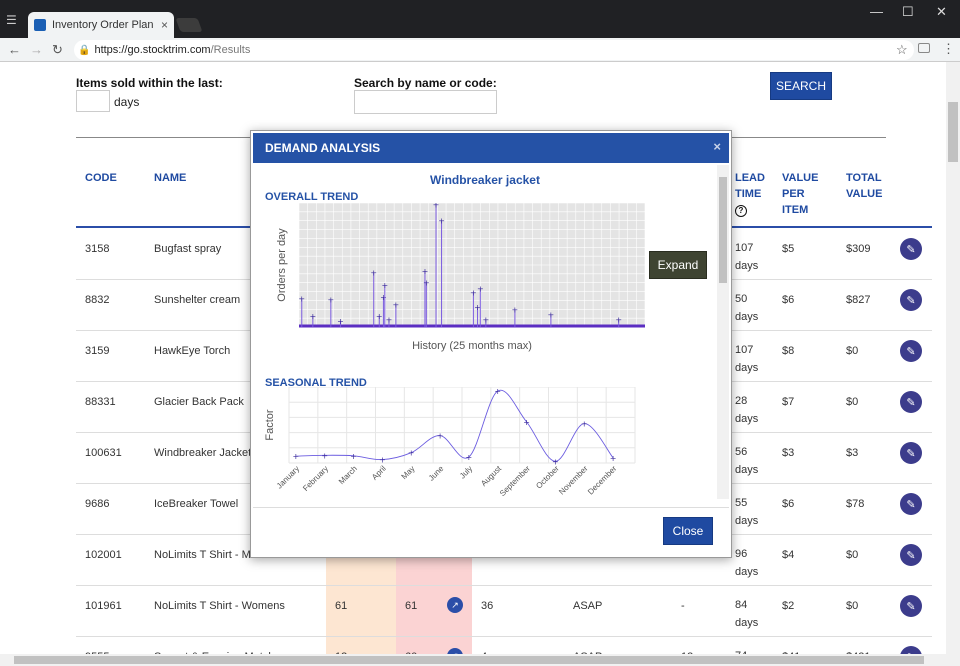 The width and height of the screenshot is (960, 666). What do you see at coordinates (103, 453) in the screenshot?
I see `cell-code: 100631` at bounding box center [103, 453].